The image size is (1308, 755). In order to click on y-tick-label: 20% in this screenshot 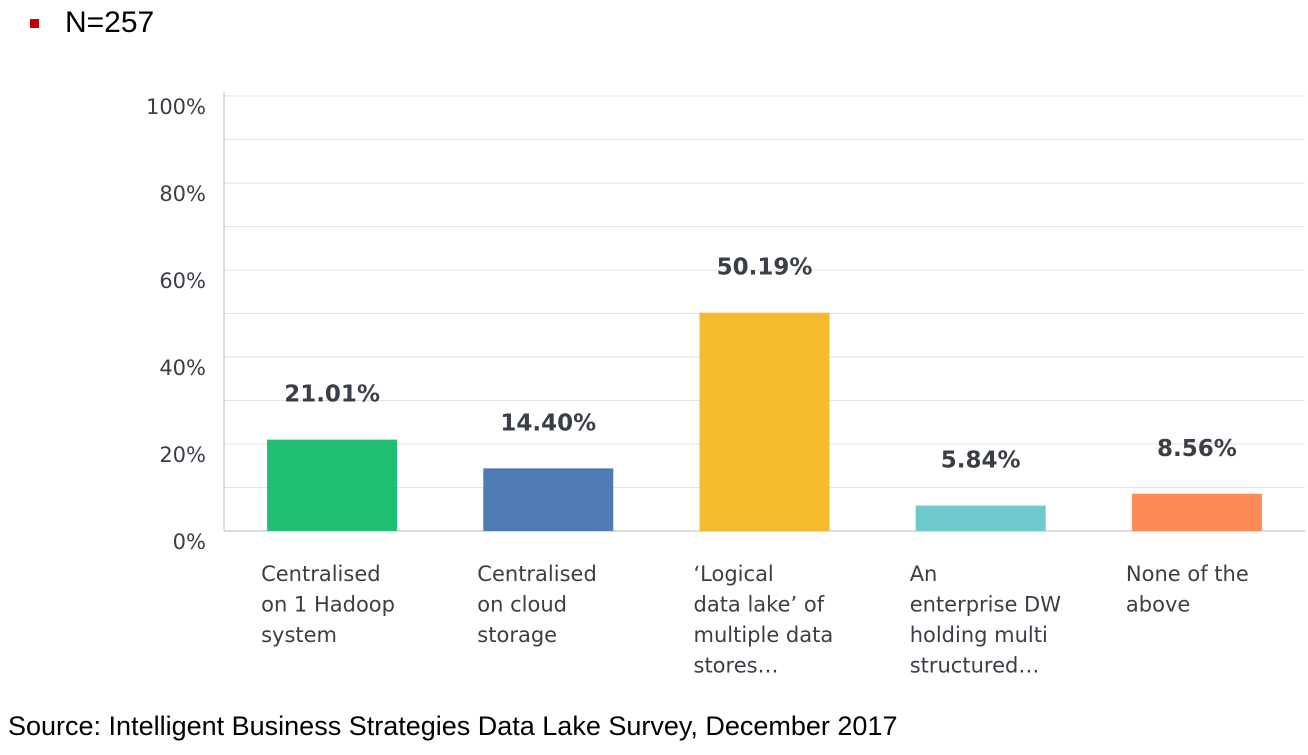, I will do `click(182, 455)`.